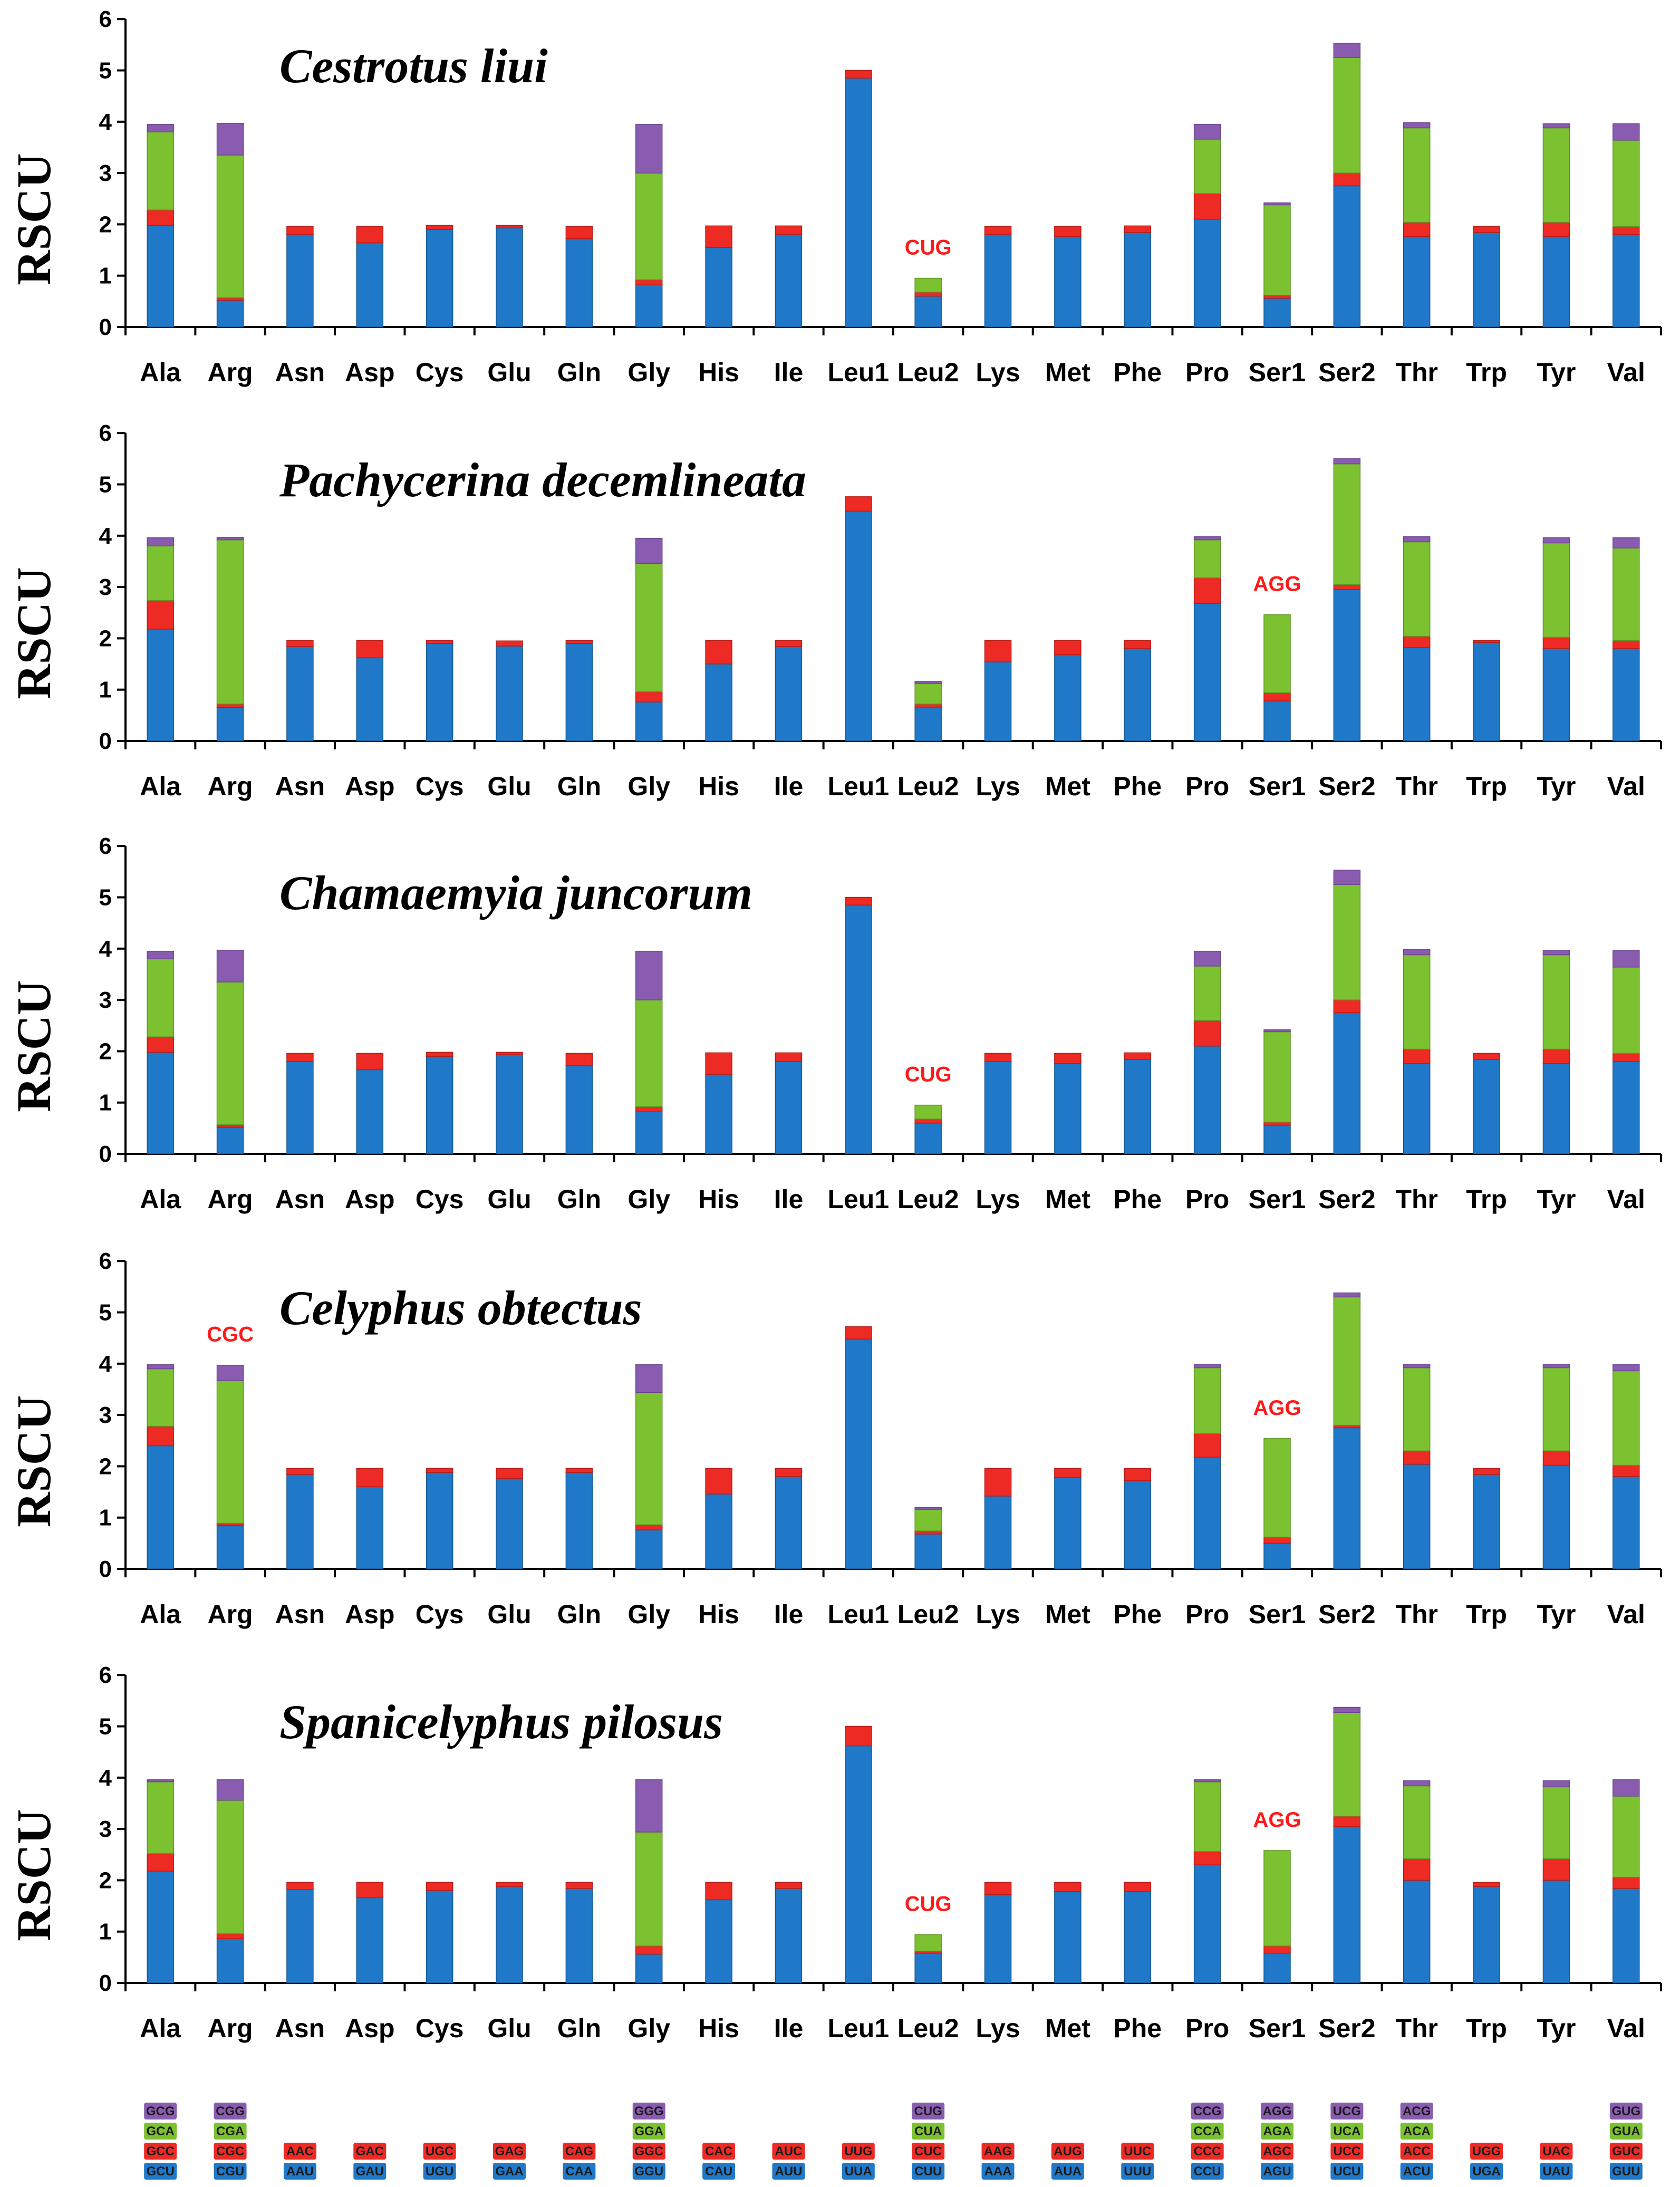 The height and width of the screenshot is (2187, 1680). Describe the element at coordinates (105, 898) in the screenshot. I see `y-tick-label: 5` at that location.